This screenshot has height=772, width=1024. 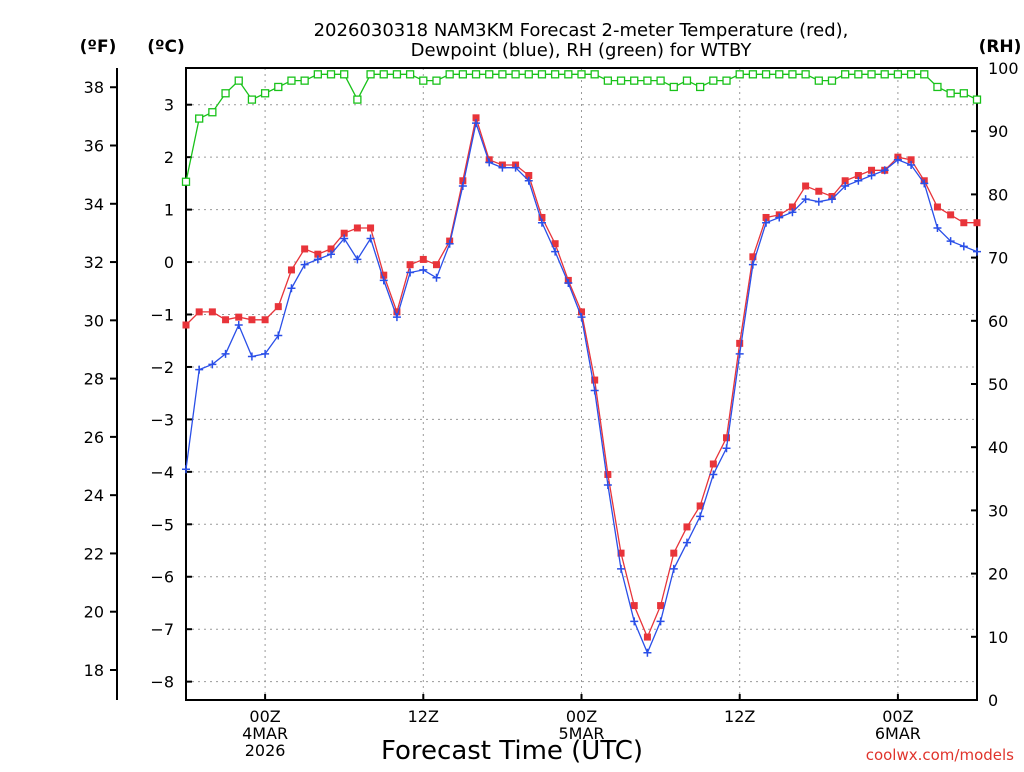 I want to click on celsius-tick-label: −4, so click(x=162, y=472).